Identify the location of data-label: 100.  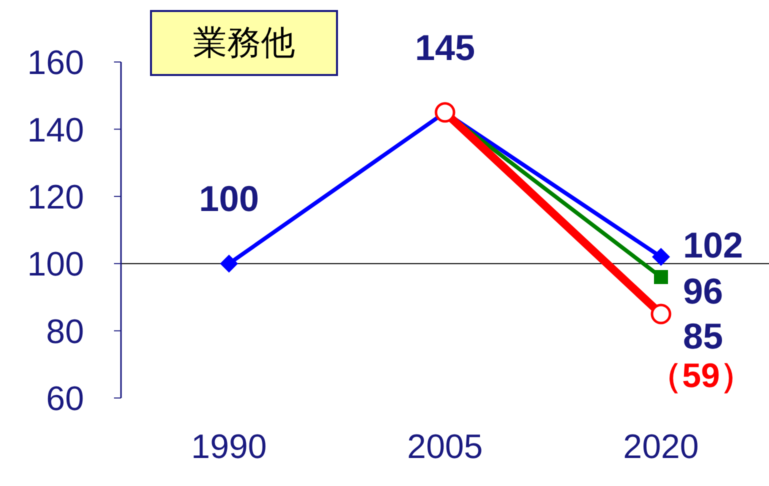
(229, 199).